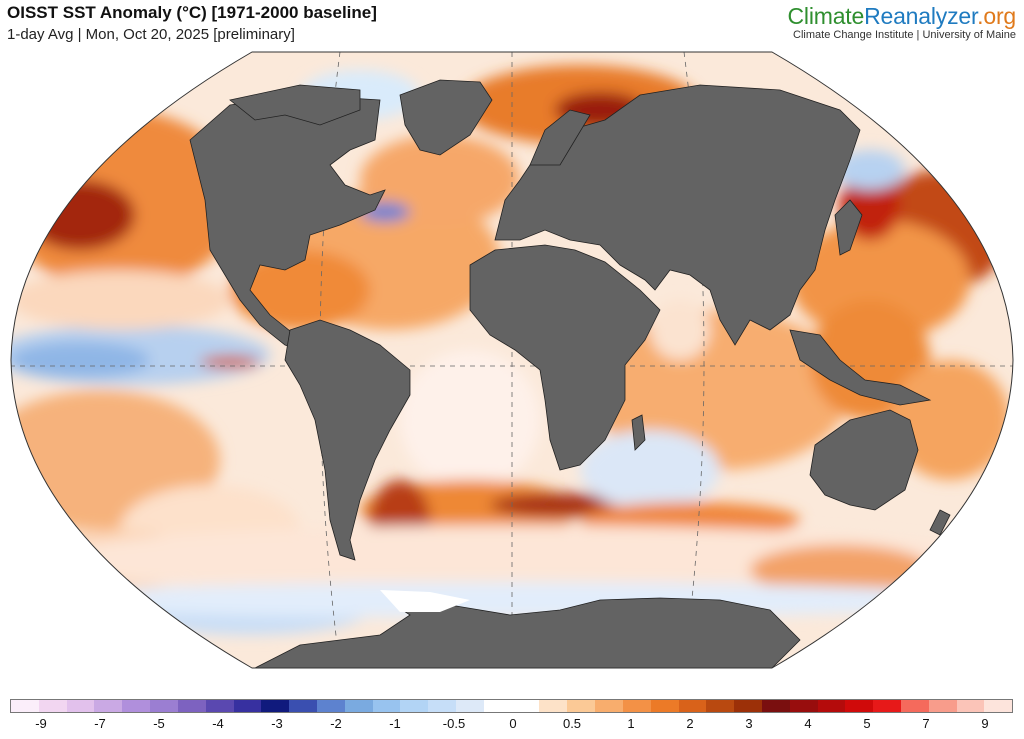 This screenshot has height=739, width=1024. Describe the element at coordinates (295, 105) in the screenshot. I see `canada-arctic` at that location.